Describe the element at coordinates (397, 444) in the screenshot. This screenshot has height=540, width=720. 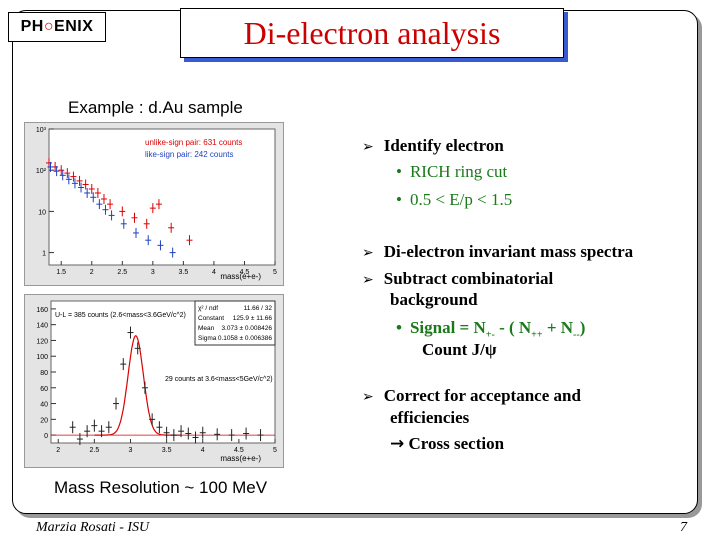
I see `right-arrow-icon: →` at that location.